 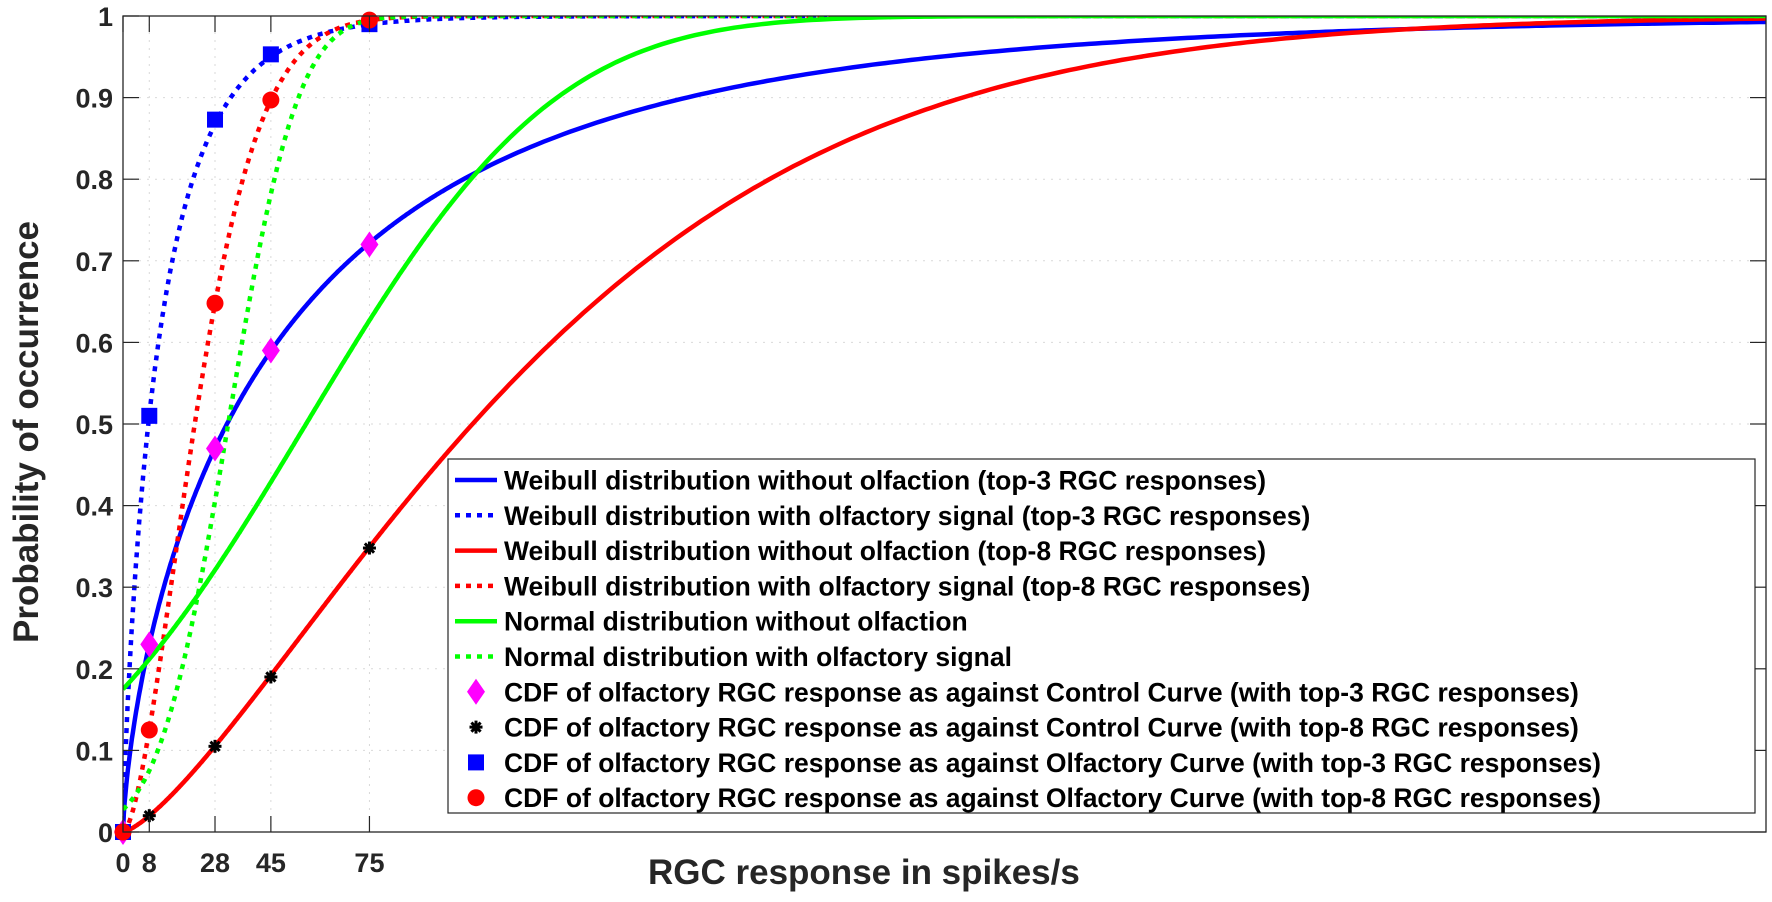 What do you see at coordinates (736, 622) in the screenshot?
I see `legend-label: Normal distribution without olfaction` at bounding box center [736, 622].